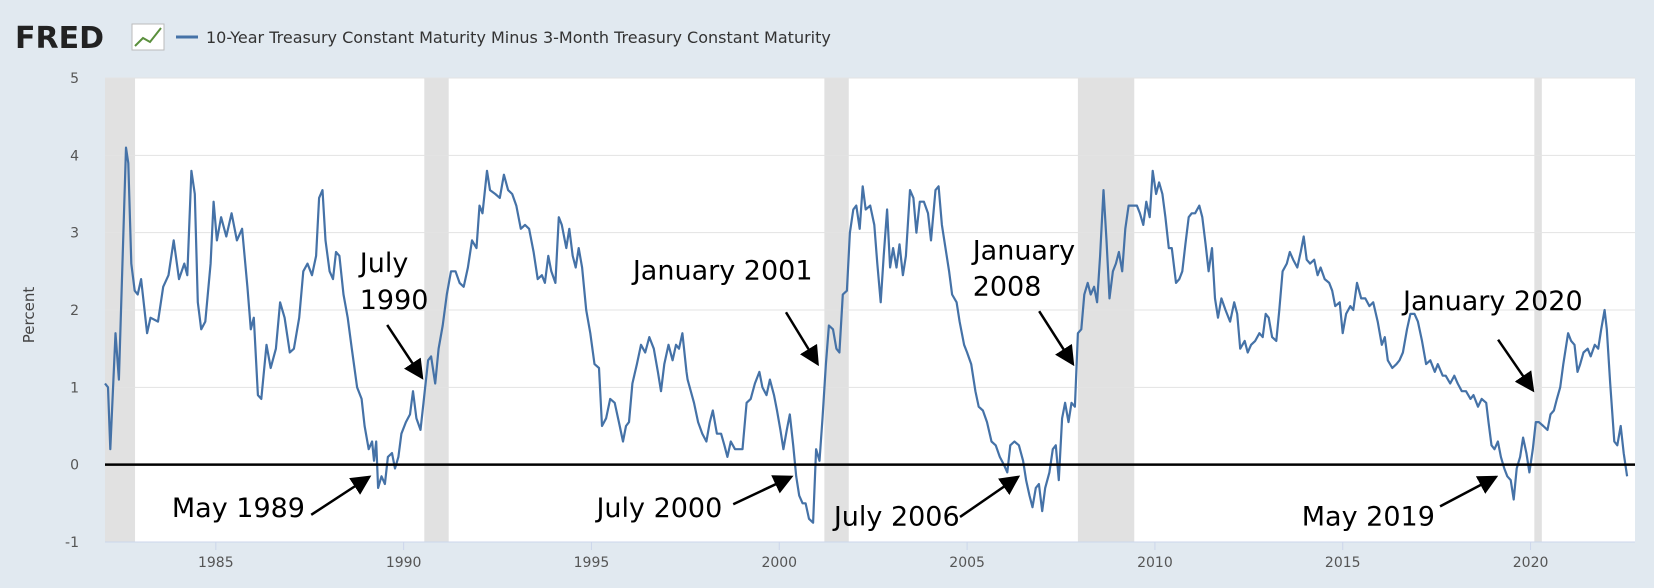 The image size is (1654, 588). What do you see at coordinates (72, 543) in the screenshot?
I see `y-tick-label: -1` at bounding box center [72, 543].